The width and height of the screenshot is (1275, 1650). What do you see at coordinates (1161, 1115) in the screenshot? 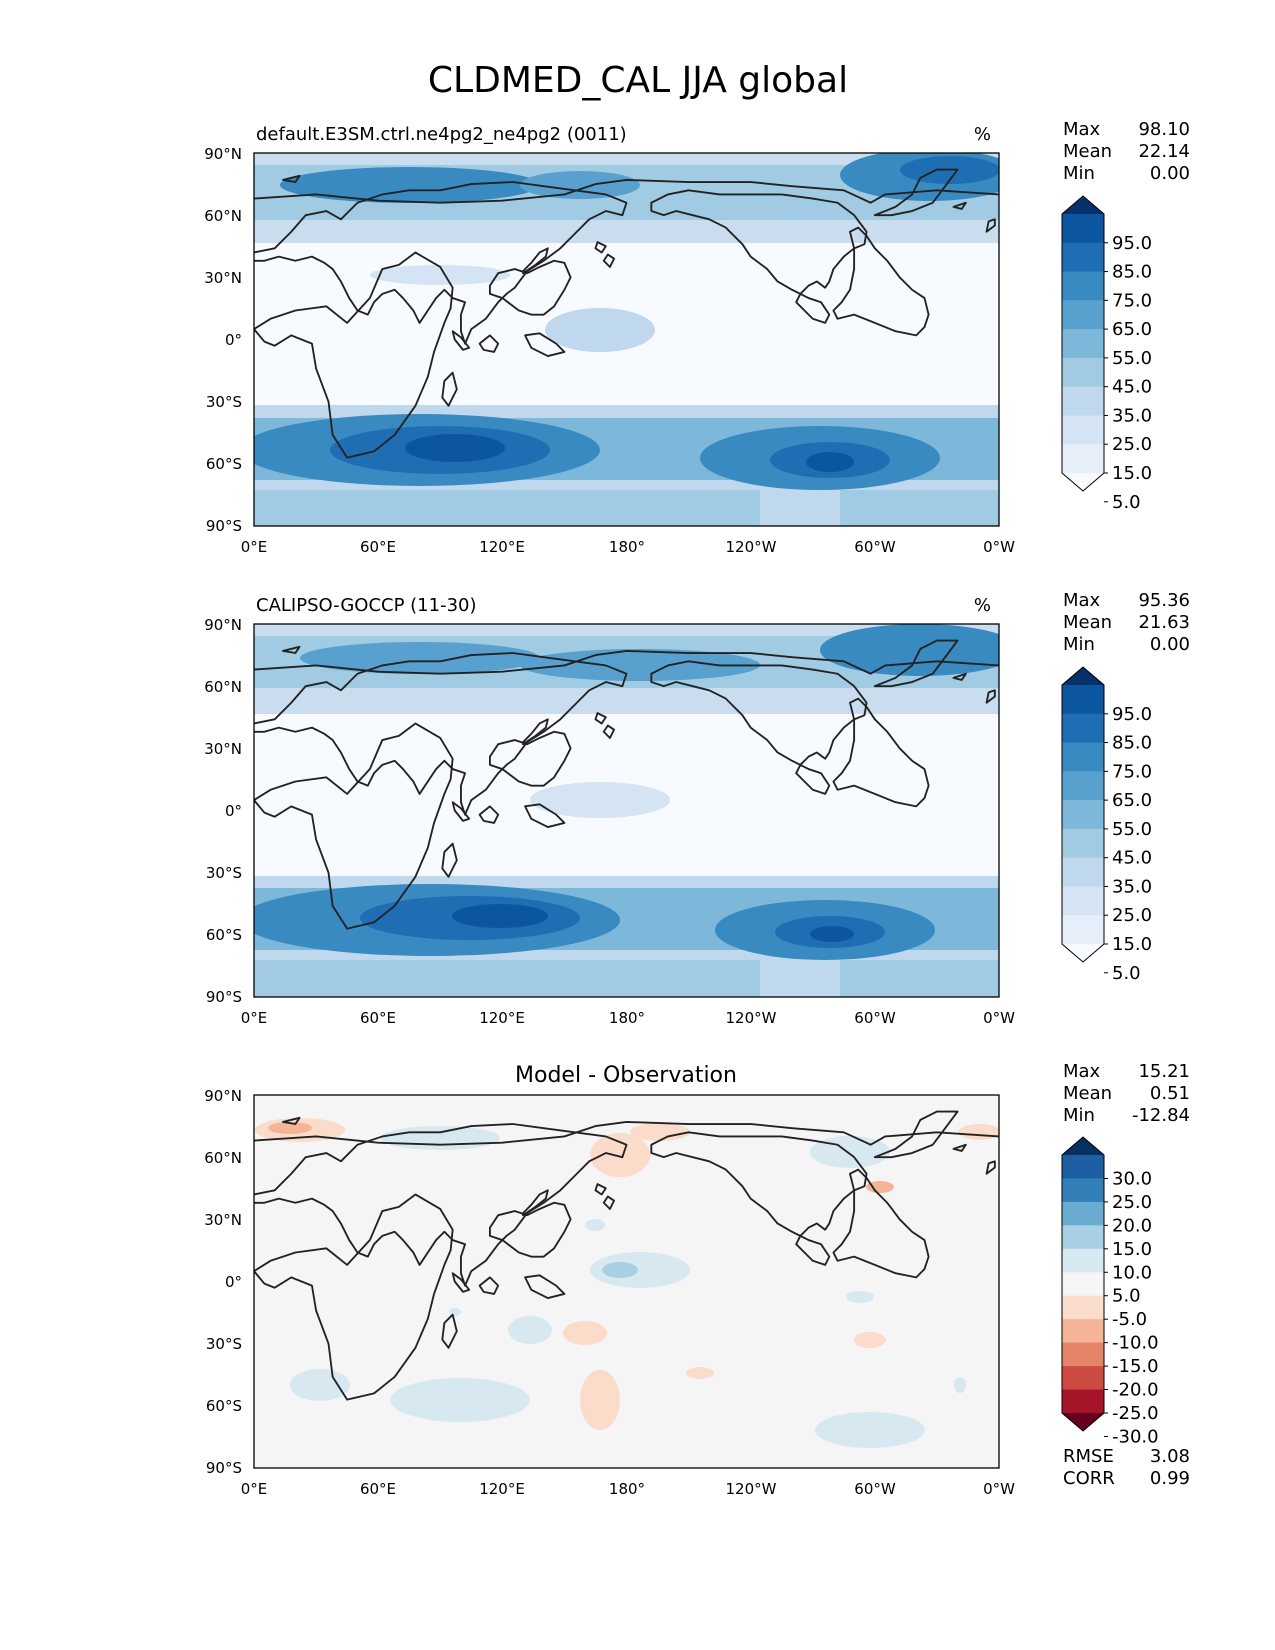
I see `stat-value: -12.84` at bounding box center [1161, 1115].